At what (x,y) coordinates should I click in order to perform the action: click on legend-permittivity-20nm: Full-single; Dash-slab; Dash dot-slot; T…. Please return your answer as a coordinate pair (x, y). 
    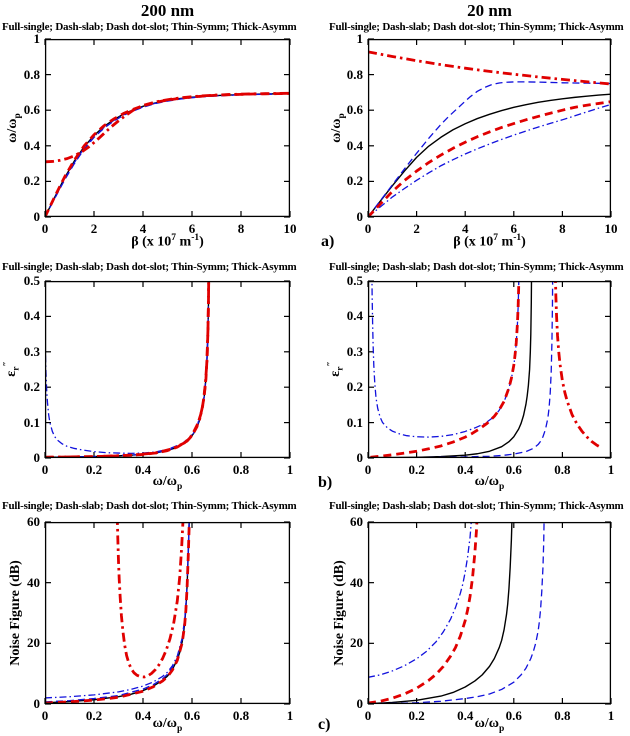
    Looking at the image, I should click on (476, 267).